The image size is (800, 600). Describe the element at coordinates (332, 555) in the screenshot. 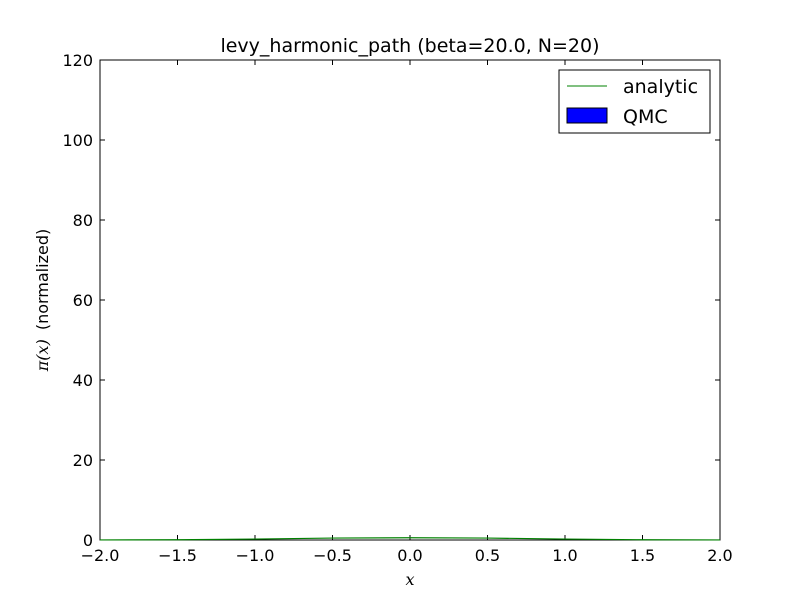

I see `x-tick-label: −0.5` at that location.